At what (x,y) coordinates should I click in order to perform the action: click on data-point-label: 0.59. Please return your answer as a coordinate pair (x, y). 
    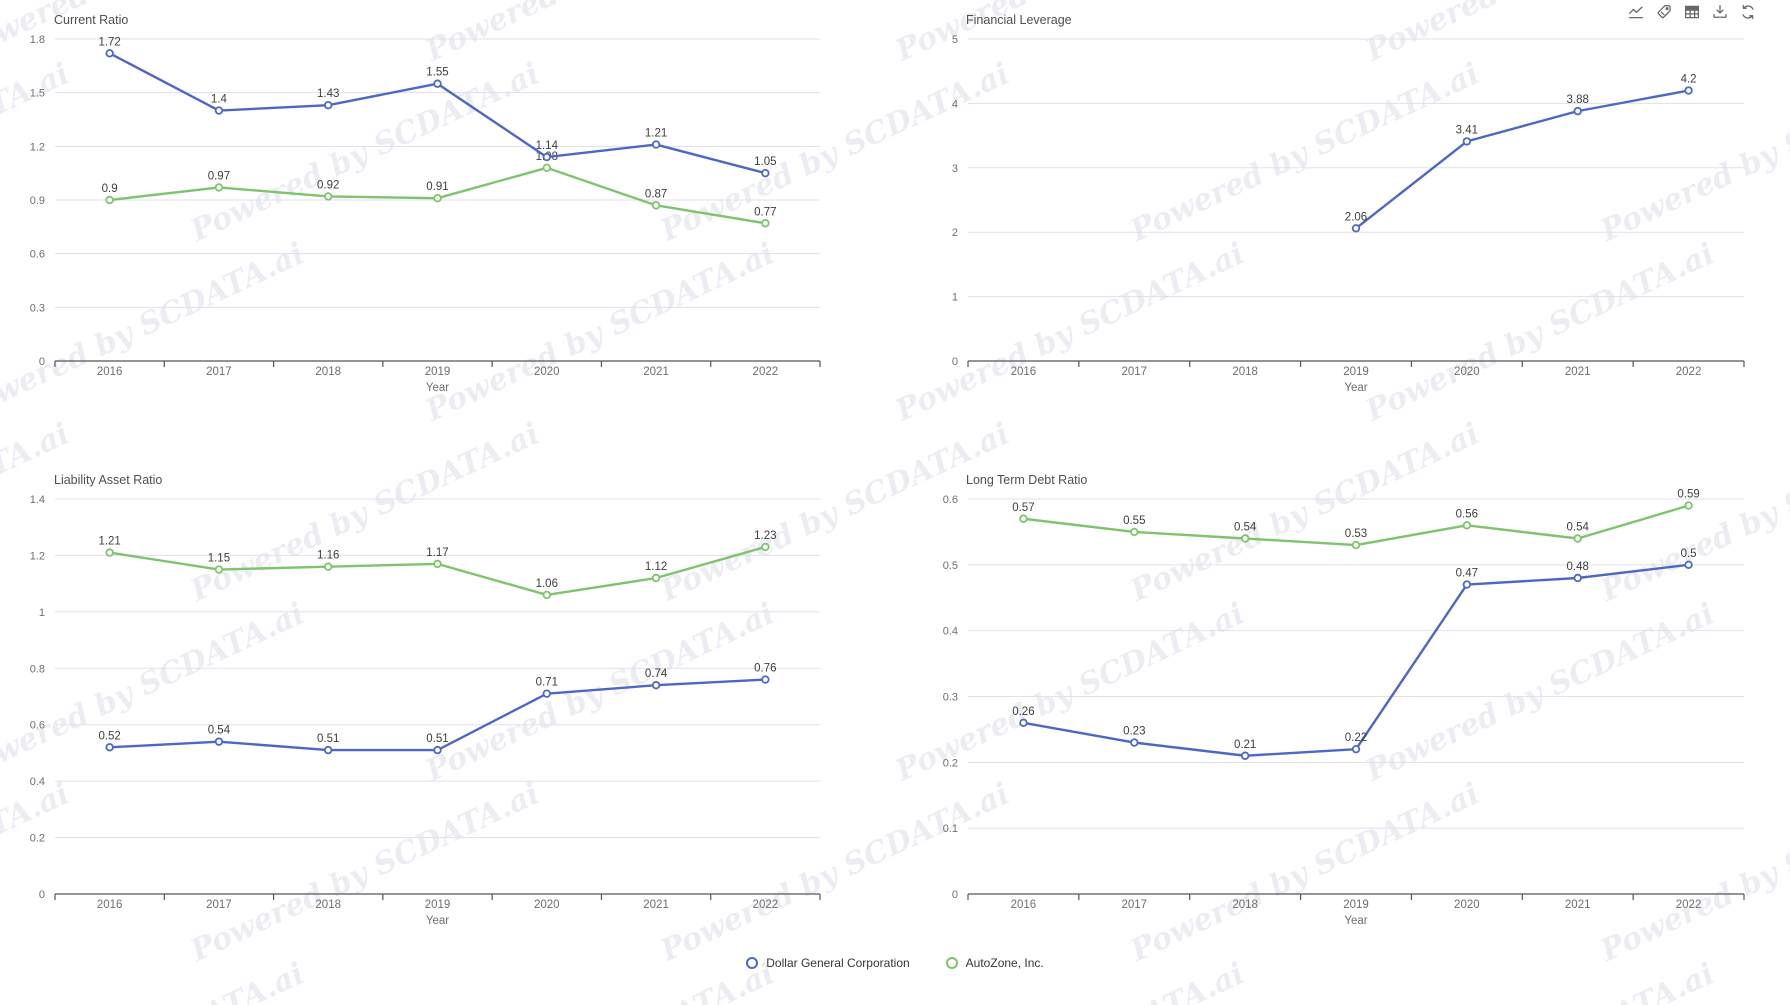
    Looking at the image, I should click on (1688, 495).